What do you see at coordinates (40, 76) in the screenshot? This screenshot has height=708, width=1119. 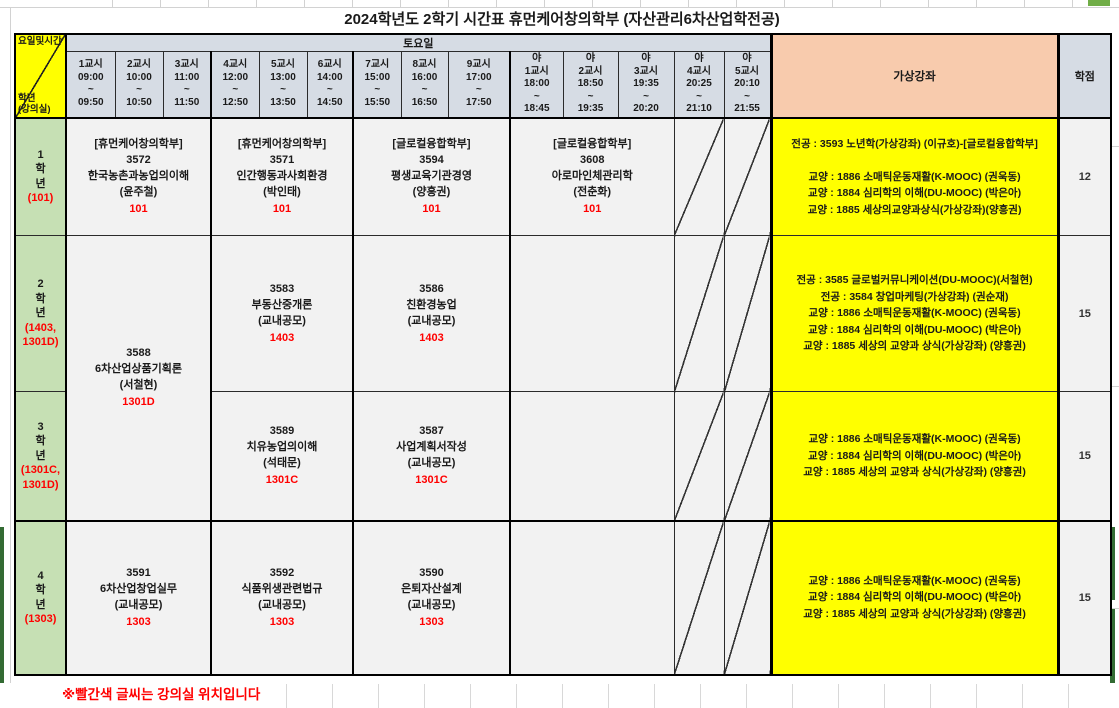 I see `corner-cell: 요일및시간 학년 (강의실)` at bounding box center [40, 76].